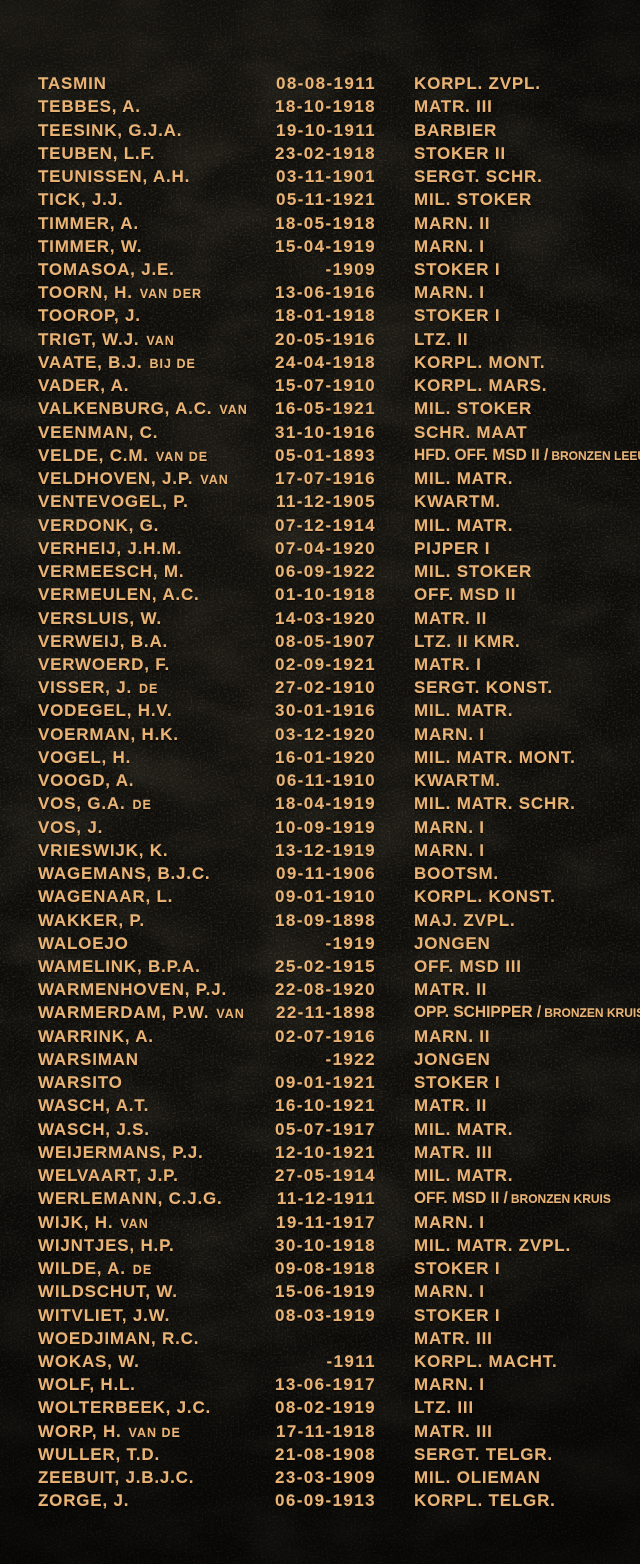 The height and width of the screenshot is (1564, 640). Describe the element at coordinates (508, 106) in the screenshot. I see `entry-rank: MATR. III` at that location.